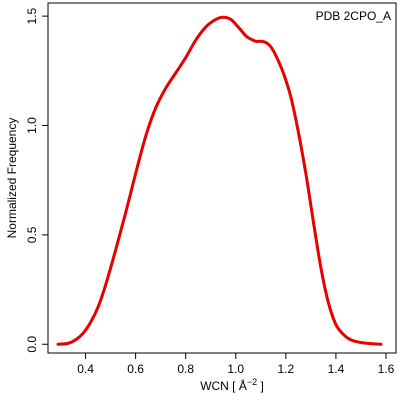  I want to click on x-axis-label-superscript: −2, so click(252, 382).